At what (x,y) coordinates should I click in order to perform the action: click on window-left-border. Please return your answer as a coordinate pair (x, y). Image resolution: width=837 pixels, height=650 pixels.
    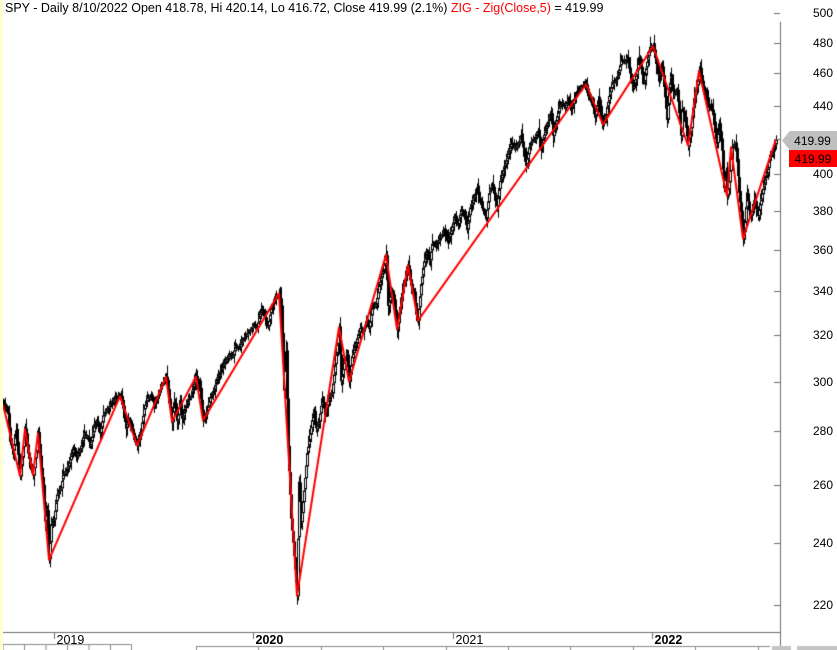
    Looking at the image, I should click on (1, 325).